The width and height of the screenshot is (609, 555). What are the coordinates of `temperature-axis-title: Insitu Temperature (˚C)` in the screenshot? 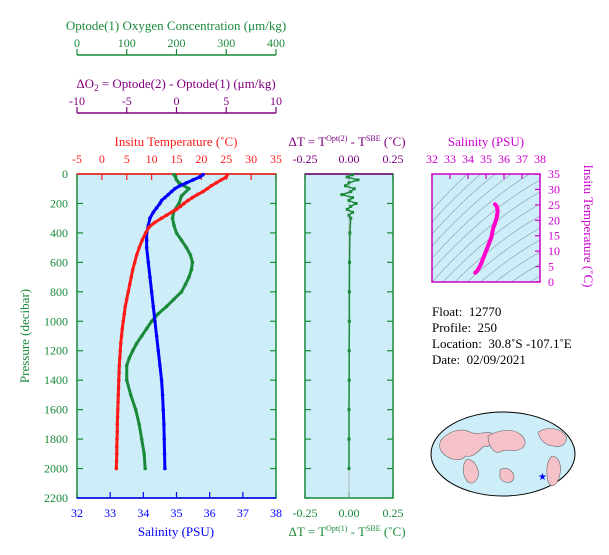 It's located at (175, 141).